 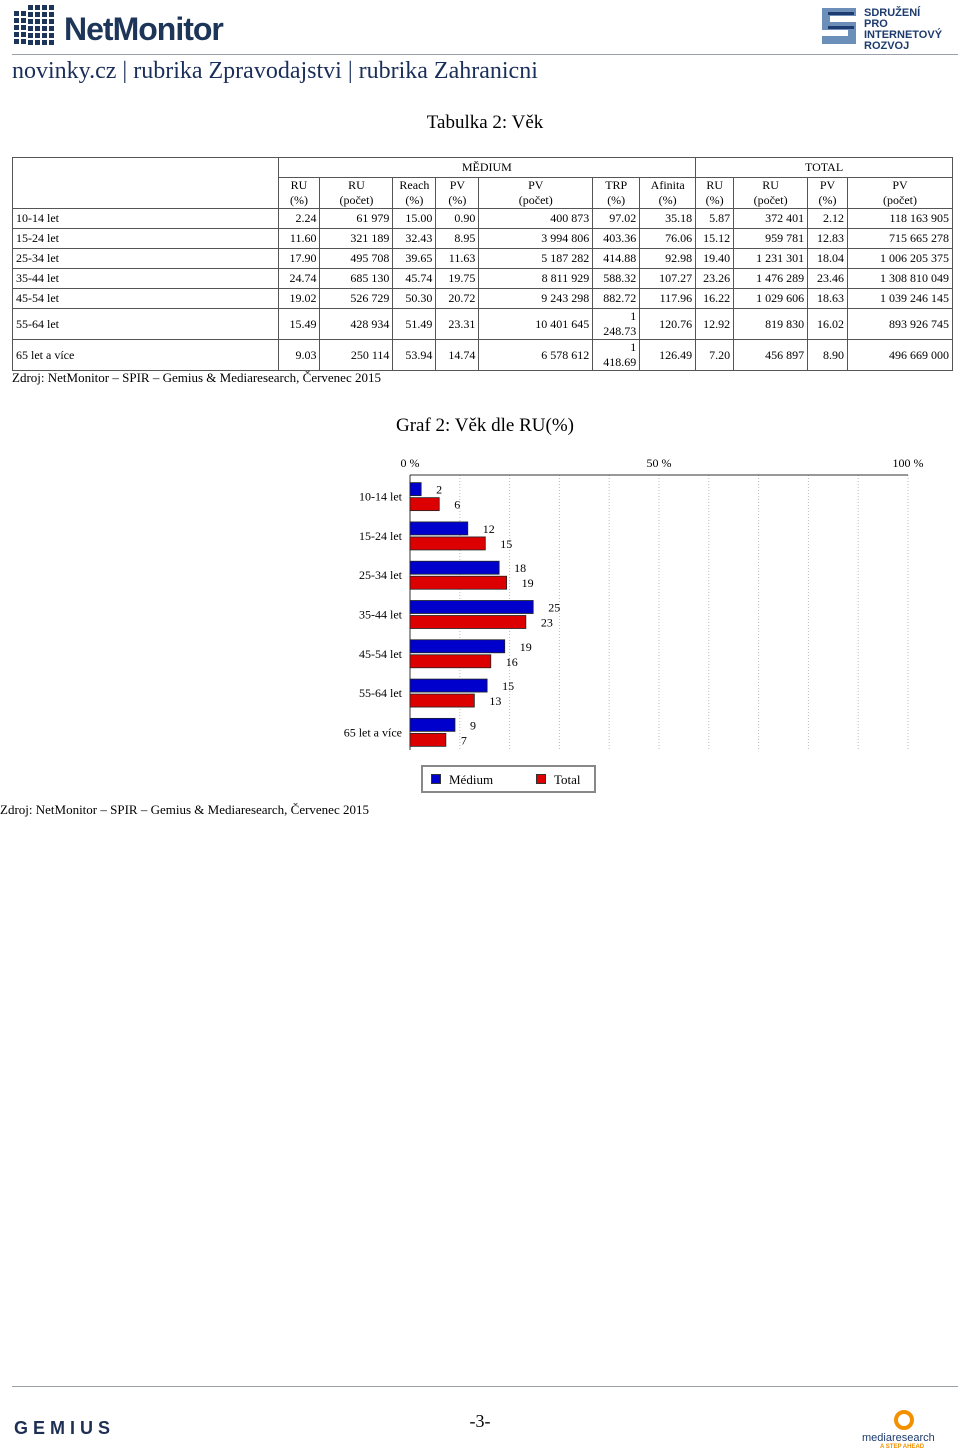 What do you see at coordinates (536, 278) in the screenshot?
I see `table-cell: 8 811 929` at bounding box center [536, 278].